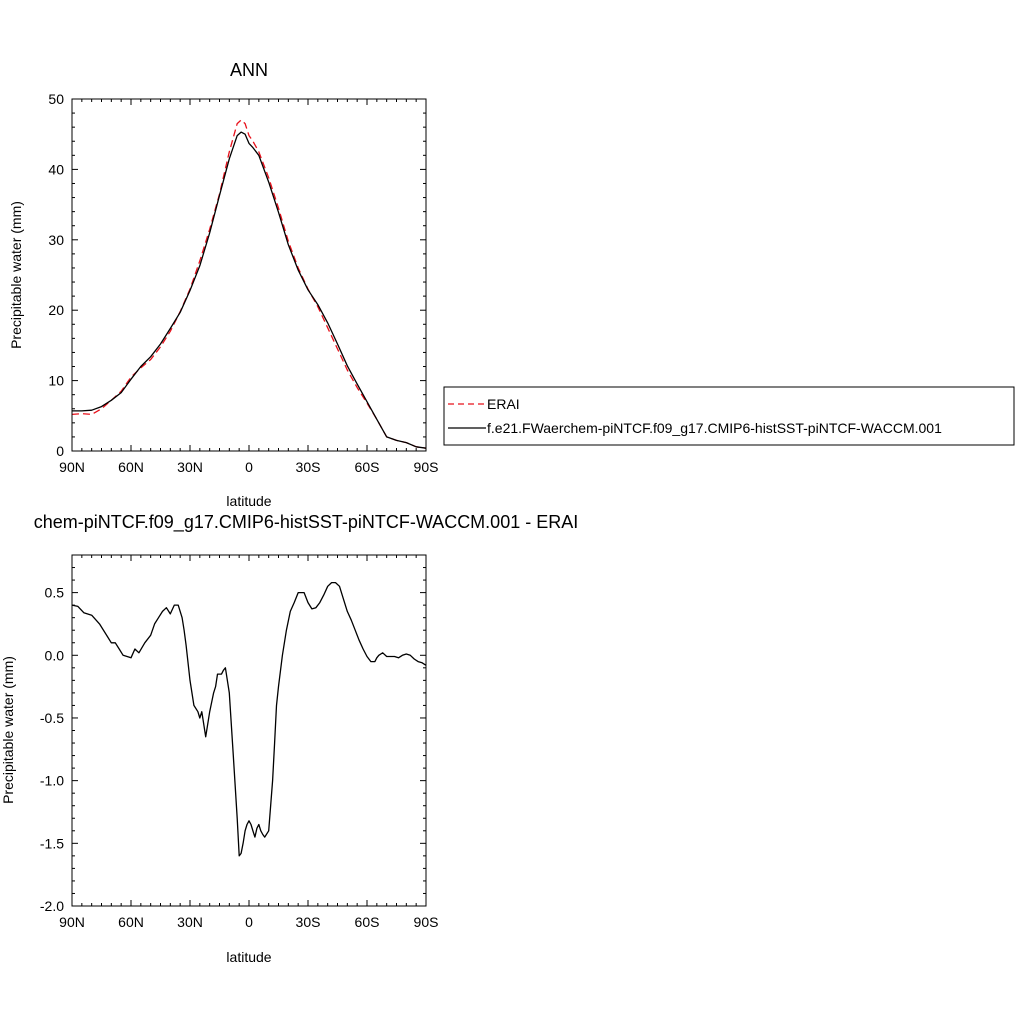 The image size is (1024, 1024). Describe the element at coordinates (52, 843) in the screenshot. I see `y-tick-label: -1.5` at that location.